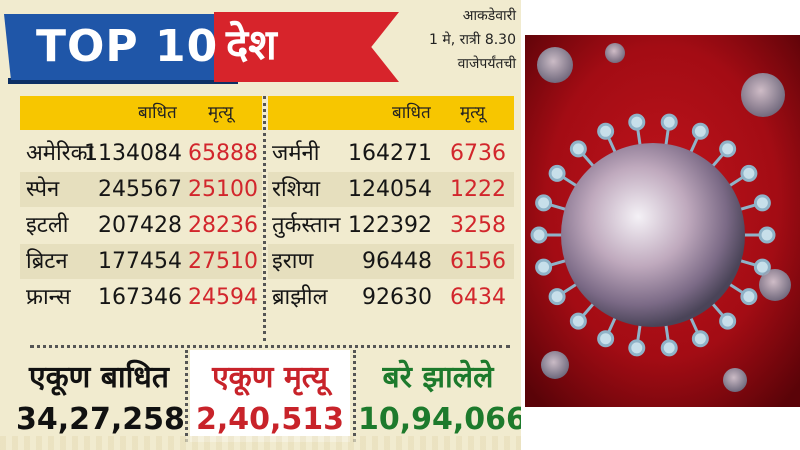 This screenshot has height=450, width=800. I want to click on infected-count: 122392, so click(390, 225).